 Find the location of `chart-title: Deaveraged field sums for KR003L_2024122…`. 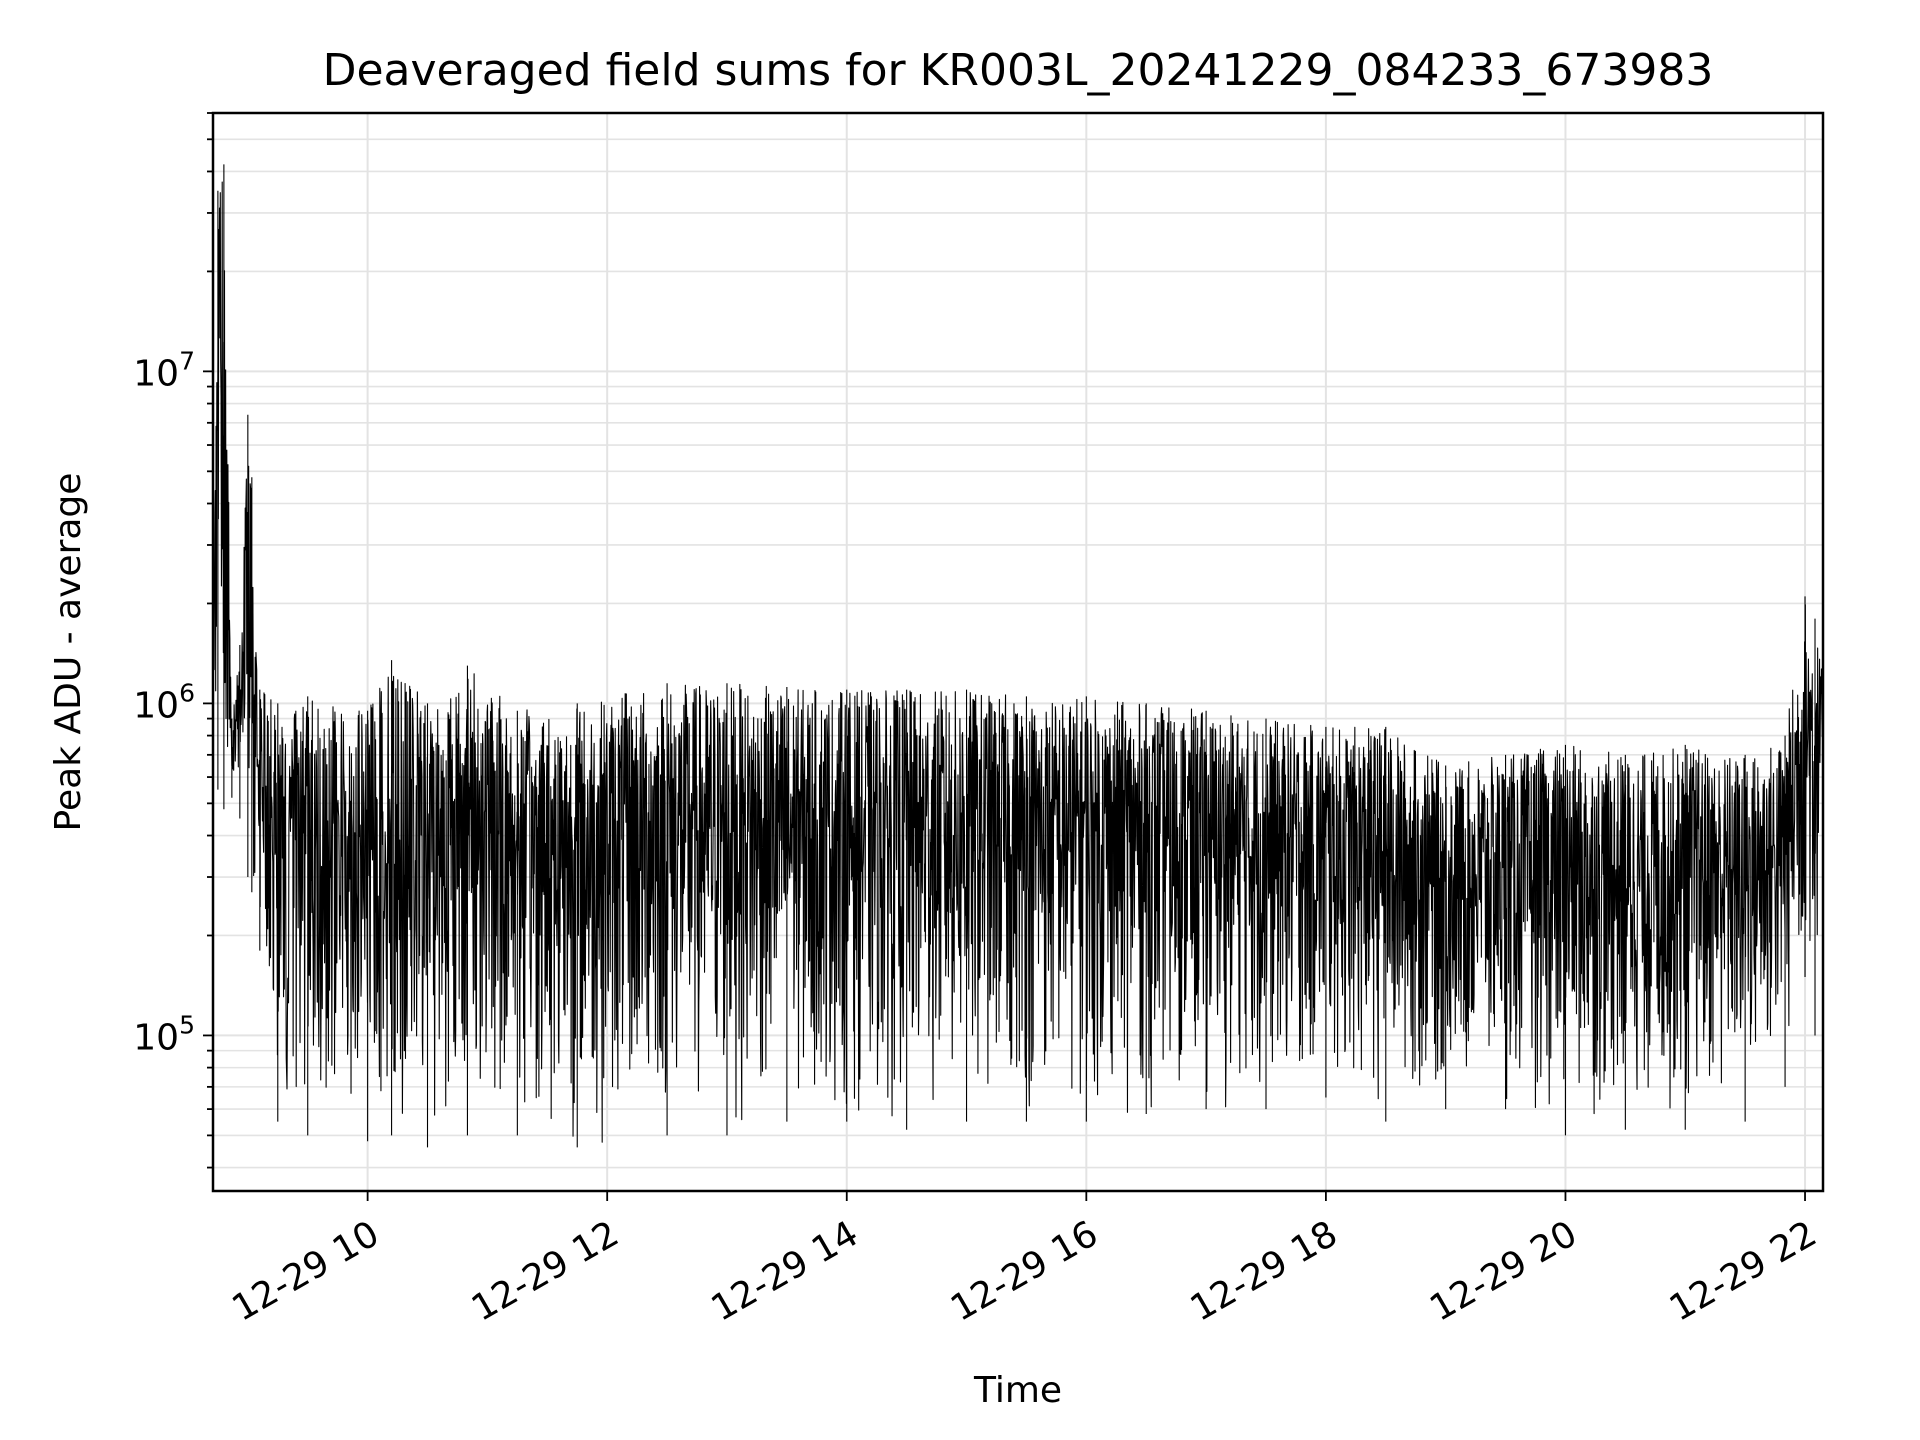

chart-title: Deaveraged field sums for KR003L_2024122… is located at coordinates (1018, 70).